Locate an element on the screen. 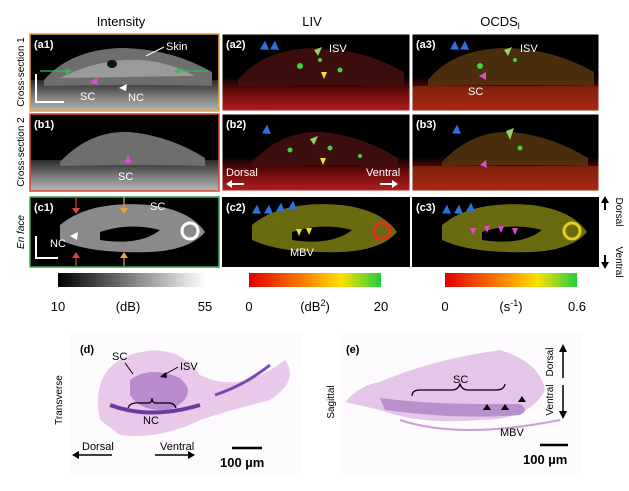  isv-label-a2: ISV is located at coordinates (338, 49).